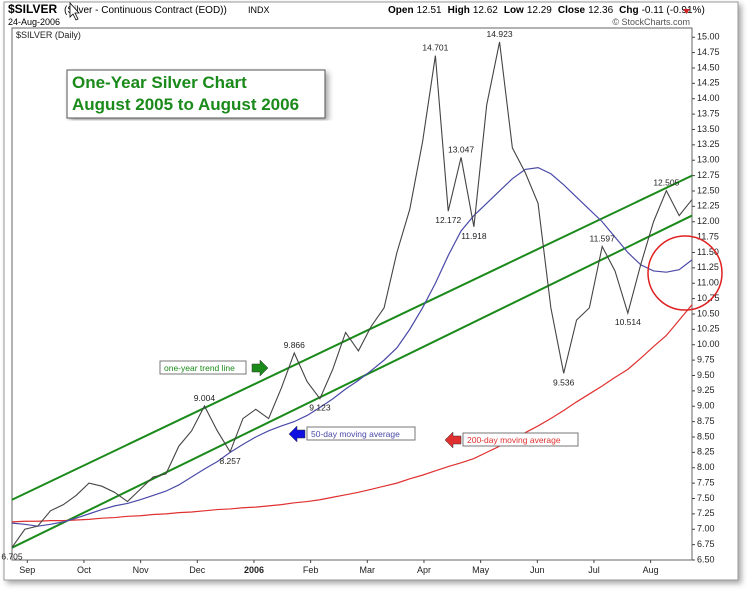  What do you see at coordinates (145, 10) in the screenshot?
I see `description: (Silver - Continuous Contract (EOD))` at bounding box center [145, 10].